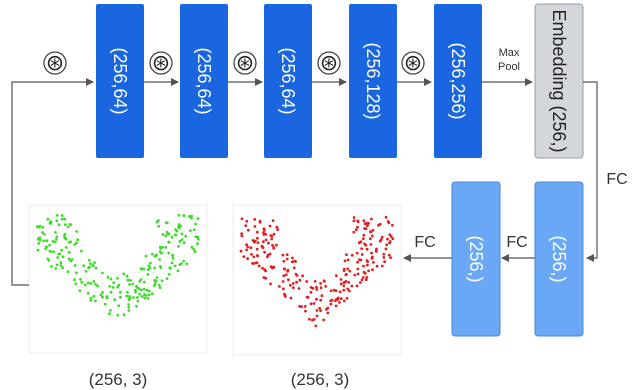 The image size is (642, 390). I want to click on conv-block-2: (256,64), so click(204, 81).